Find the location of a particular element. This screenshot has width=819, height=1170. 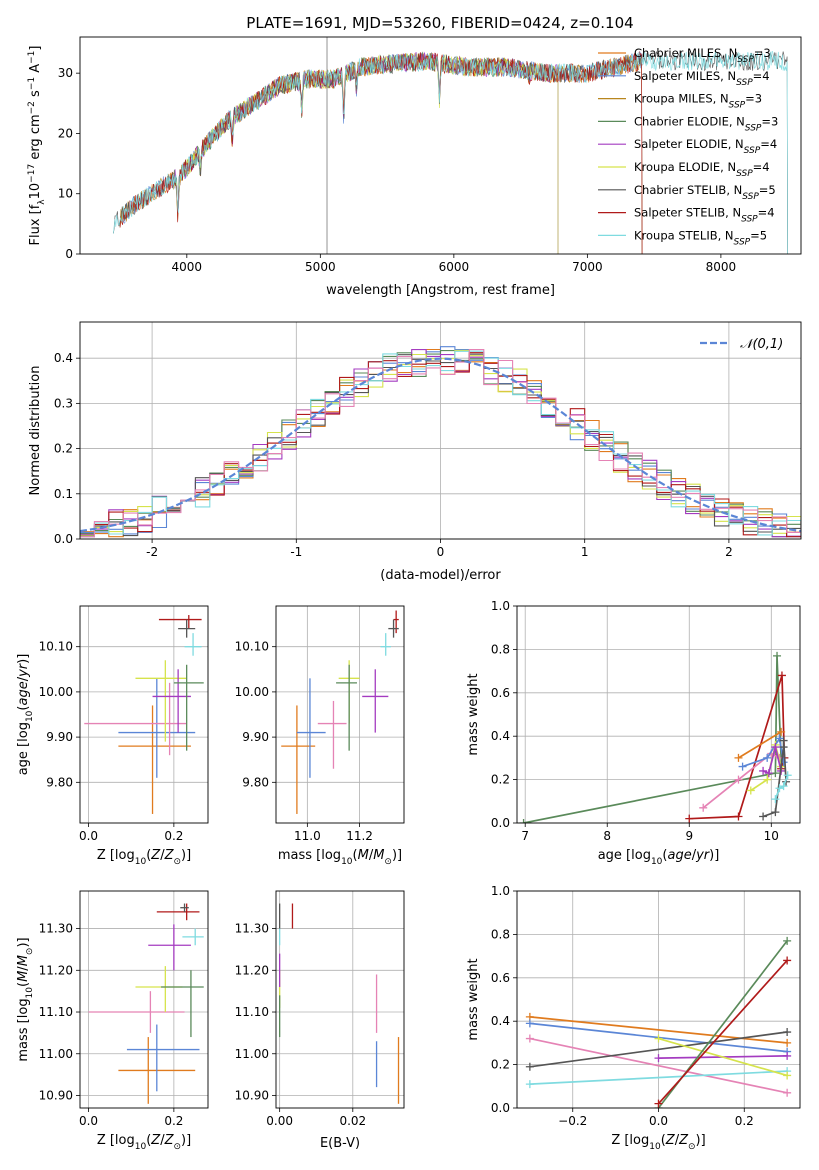

y-tick-label: 0.2 is located at coordinates (500, 780).